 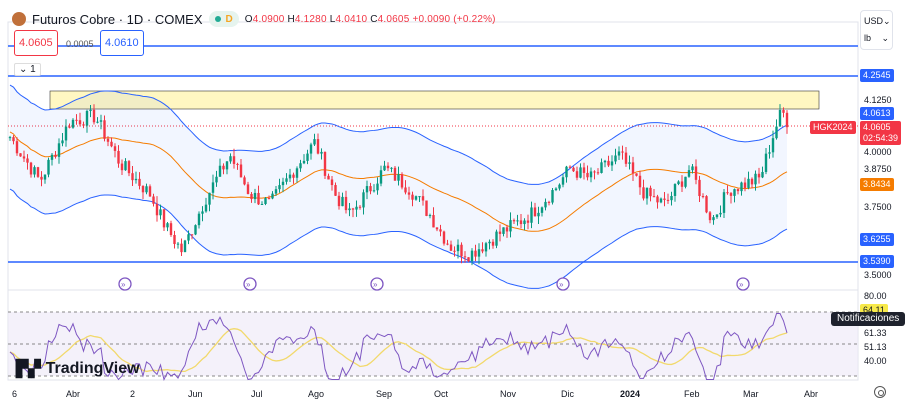 I want to click on sell-button: 4.0605, so click(x=36, y=43).